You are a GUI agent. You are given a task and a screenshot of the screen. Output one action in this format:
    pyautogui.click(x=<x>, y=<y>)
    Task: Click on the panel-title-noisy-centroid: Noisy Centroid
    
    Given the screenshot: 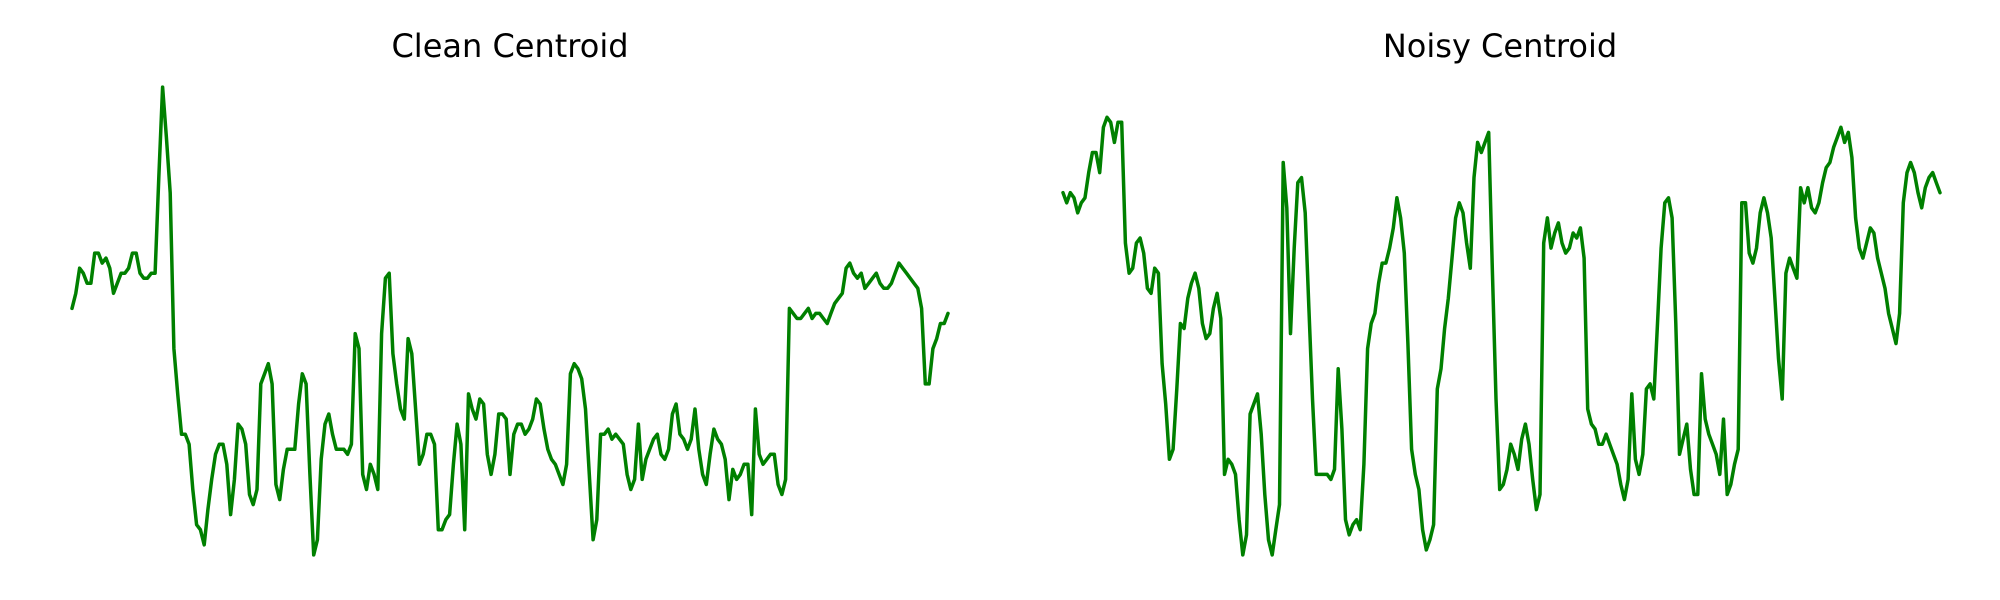 What is the action you would take?
    pyautogui.click(x=1500, y=46)
    